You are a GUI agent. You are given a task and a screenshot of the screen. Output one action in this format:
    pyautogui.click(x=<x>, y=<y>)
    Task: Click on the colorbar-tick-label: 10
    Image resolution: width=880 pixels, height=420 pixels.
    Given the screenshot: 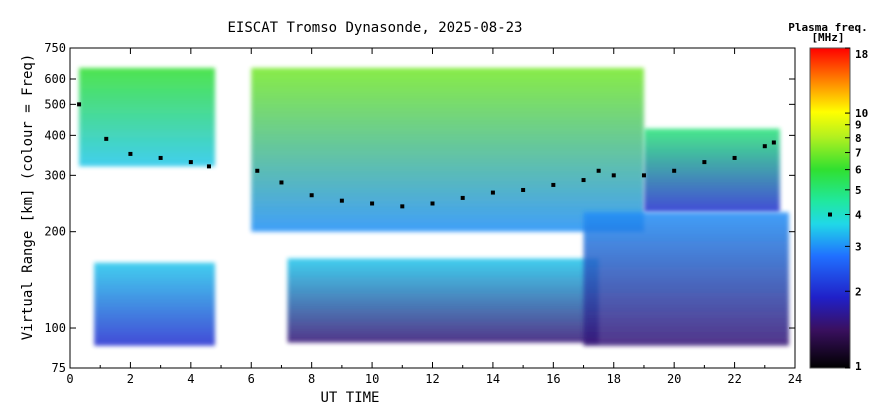 What is the action you would take?
    pyautogui.click(x=861, y=113)
    